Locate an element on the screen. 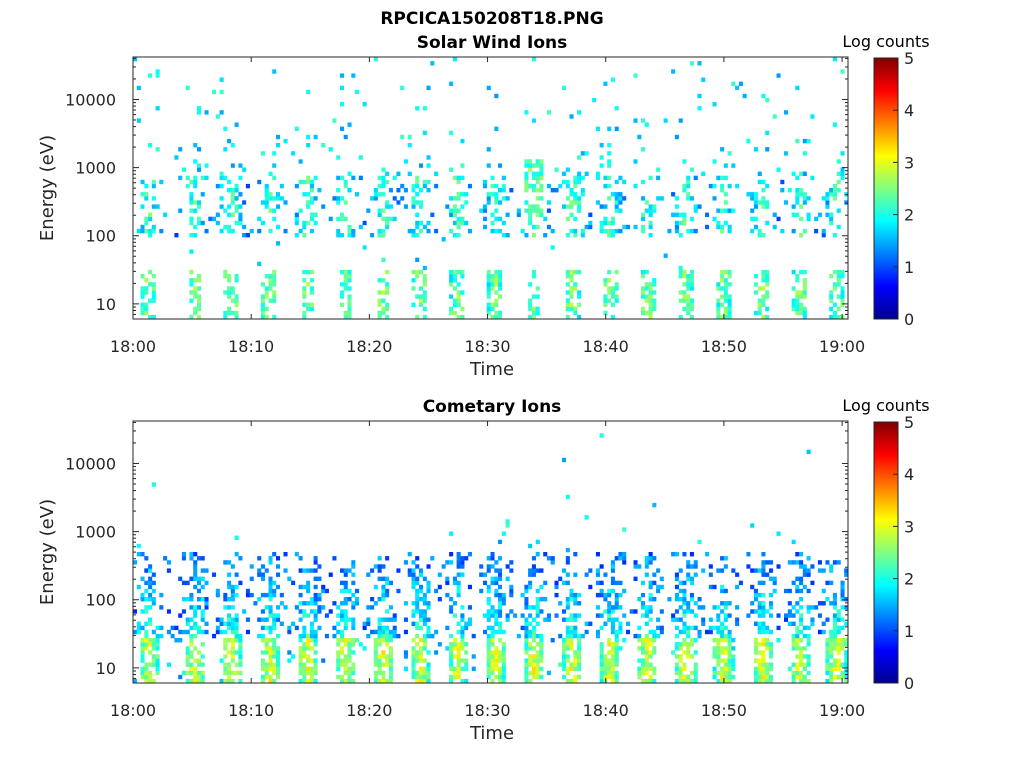 The width and height of the screenshot is (1024, 768). figure-title: RPCICA150208T18.PNG is located at coordinates (491, 19).